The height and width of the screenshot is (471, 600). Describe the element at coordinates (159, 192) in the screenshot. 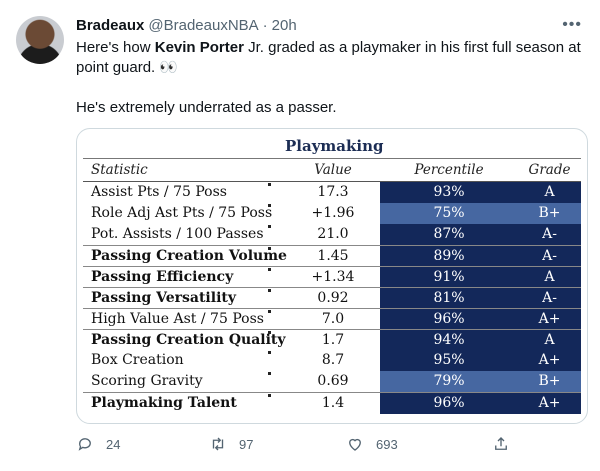

I see `statistic-cell: Assist Pts / 75 Poss` at that location.